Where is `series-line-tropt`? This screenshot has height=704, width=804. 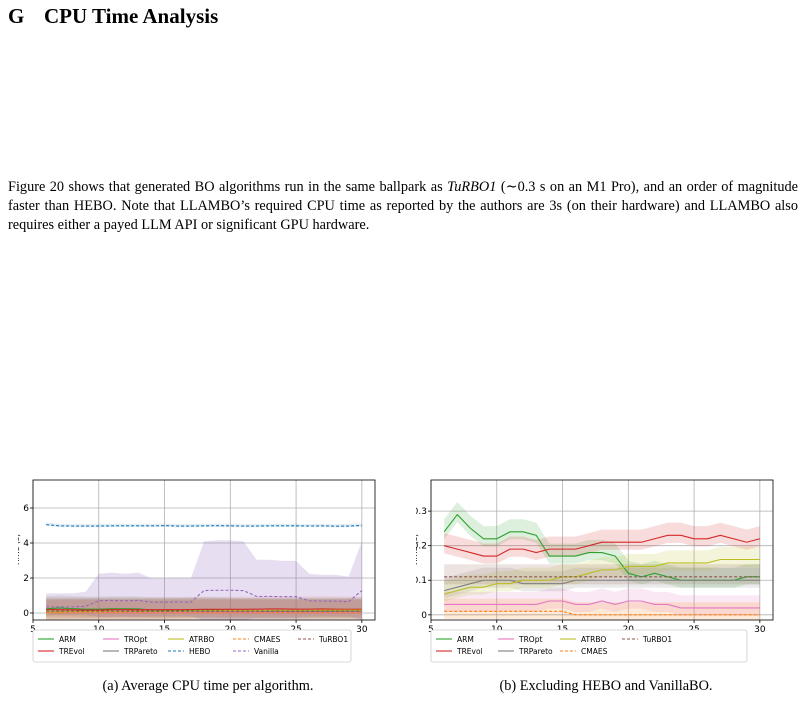 series-line-tropt is located at coordinates (602, 604).